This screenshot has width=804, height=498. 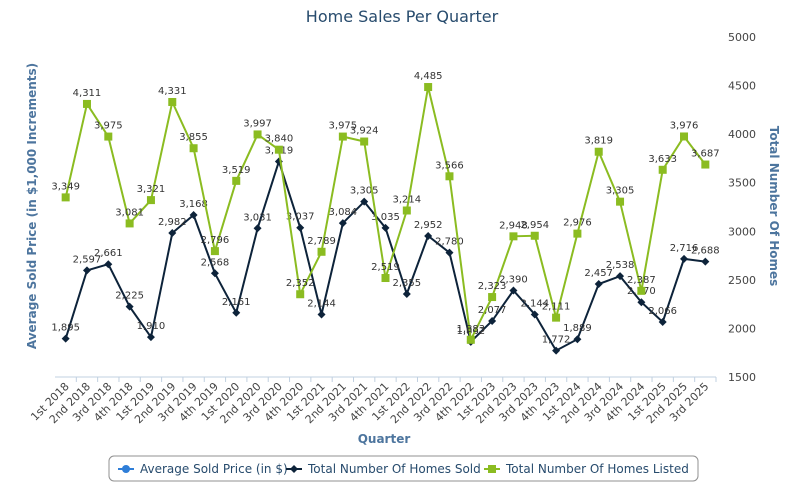 What do you see at coordinates (108, 126) in the screenshot?
I see `data-label: 3,975` at bounding box center [108, 126].